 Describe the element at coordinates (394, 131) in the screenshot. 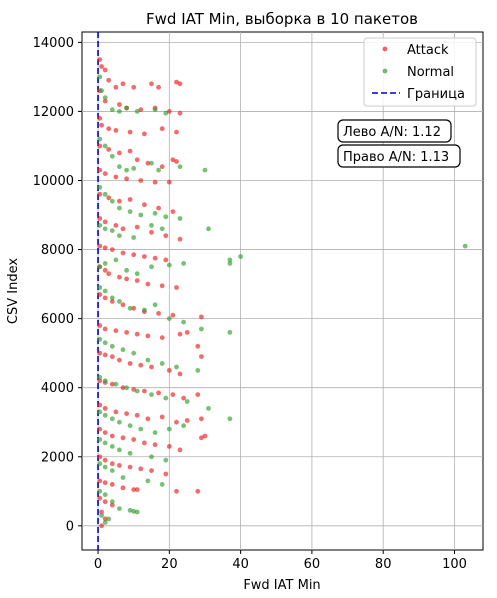

I see `annotation-left-box` at that location.